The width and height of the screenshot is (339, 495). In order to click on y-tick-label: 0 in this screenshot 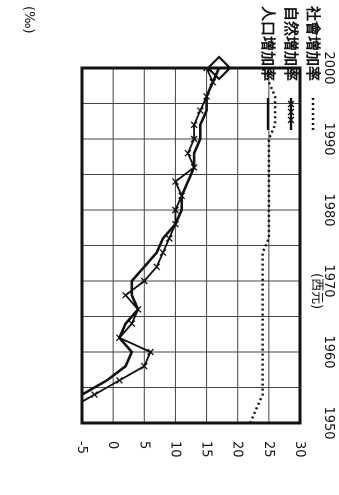, I will do `click(112, 445)`.